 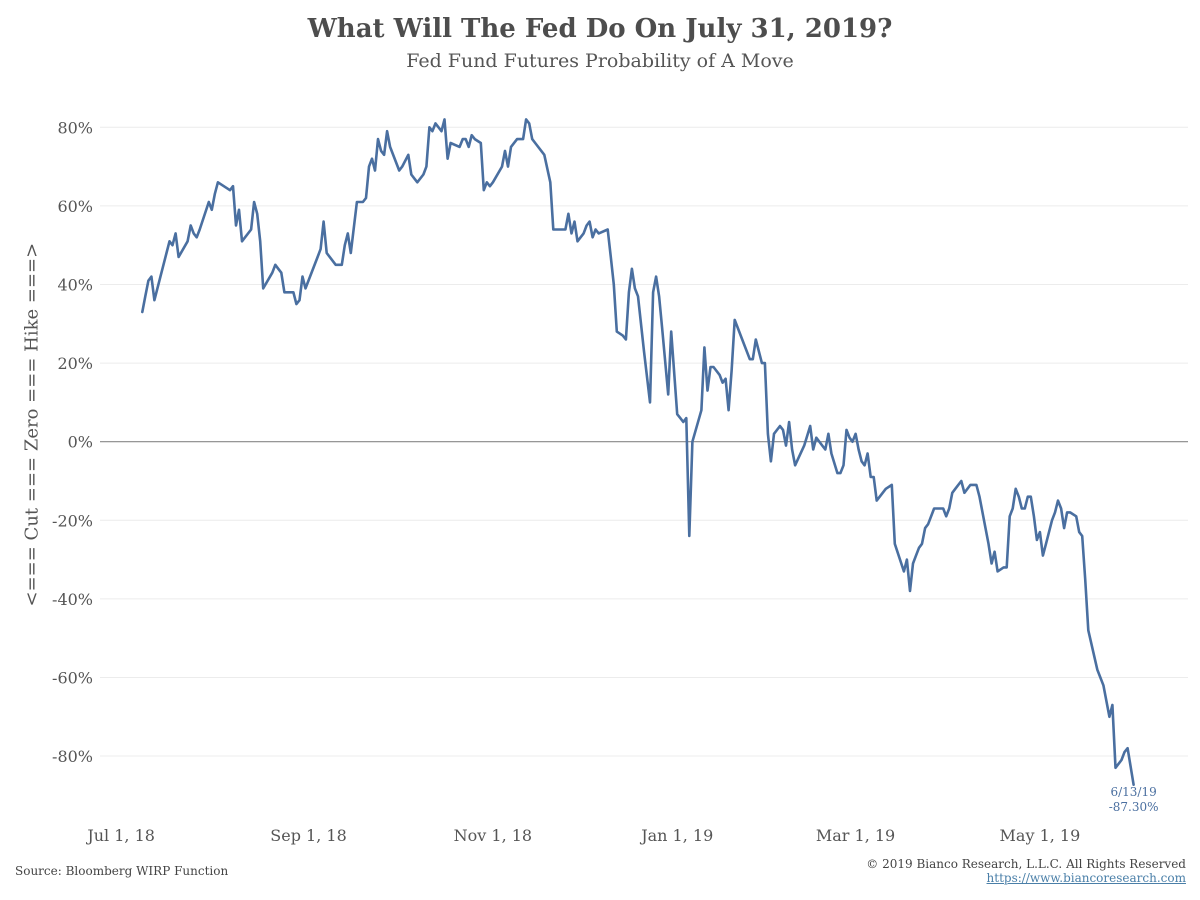 I want to click on x-tick-label: Jul 1, 18, so click(x=120, y=835).